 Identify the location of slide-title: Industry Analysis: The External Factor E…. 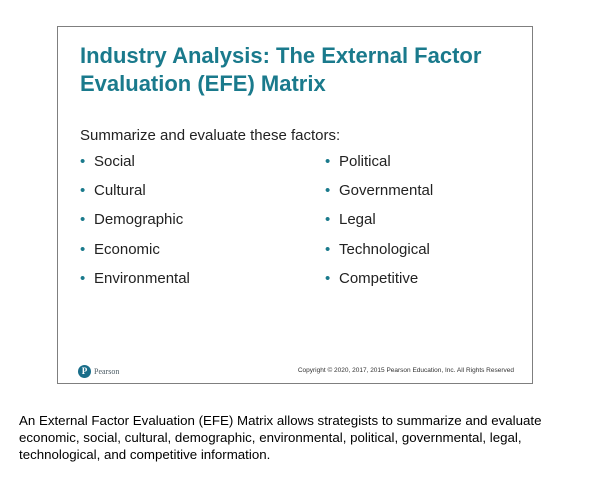
(281, 69).